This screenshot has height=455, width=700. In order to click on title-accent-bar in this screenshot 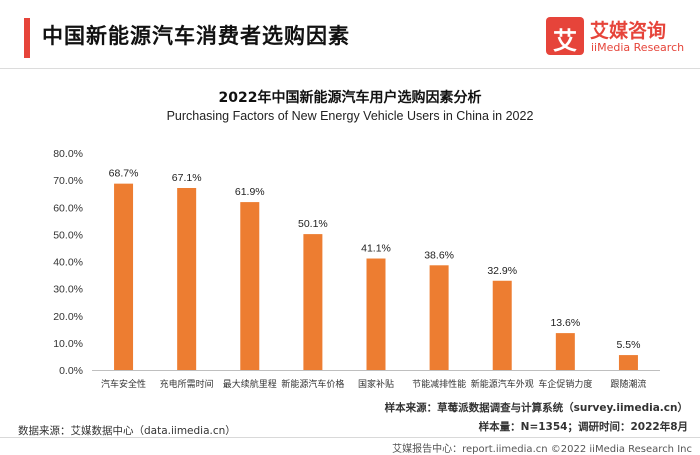, I will do `click(27, 38)`.